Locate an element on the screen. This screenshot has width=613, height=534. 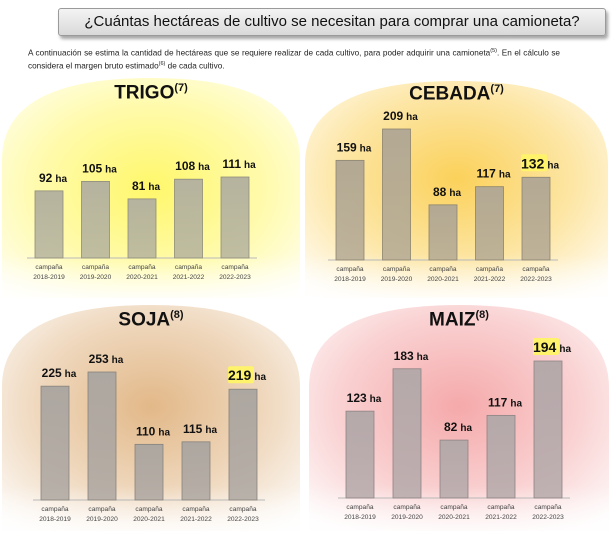
bar-value-label: 183 ha is located at coordinates (411, 356).